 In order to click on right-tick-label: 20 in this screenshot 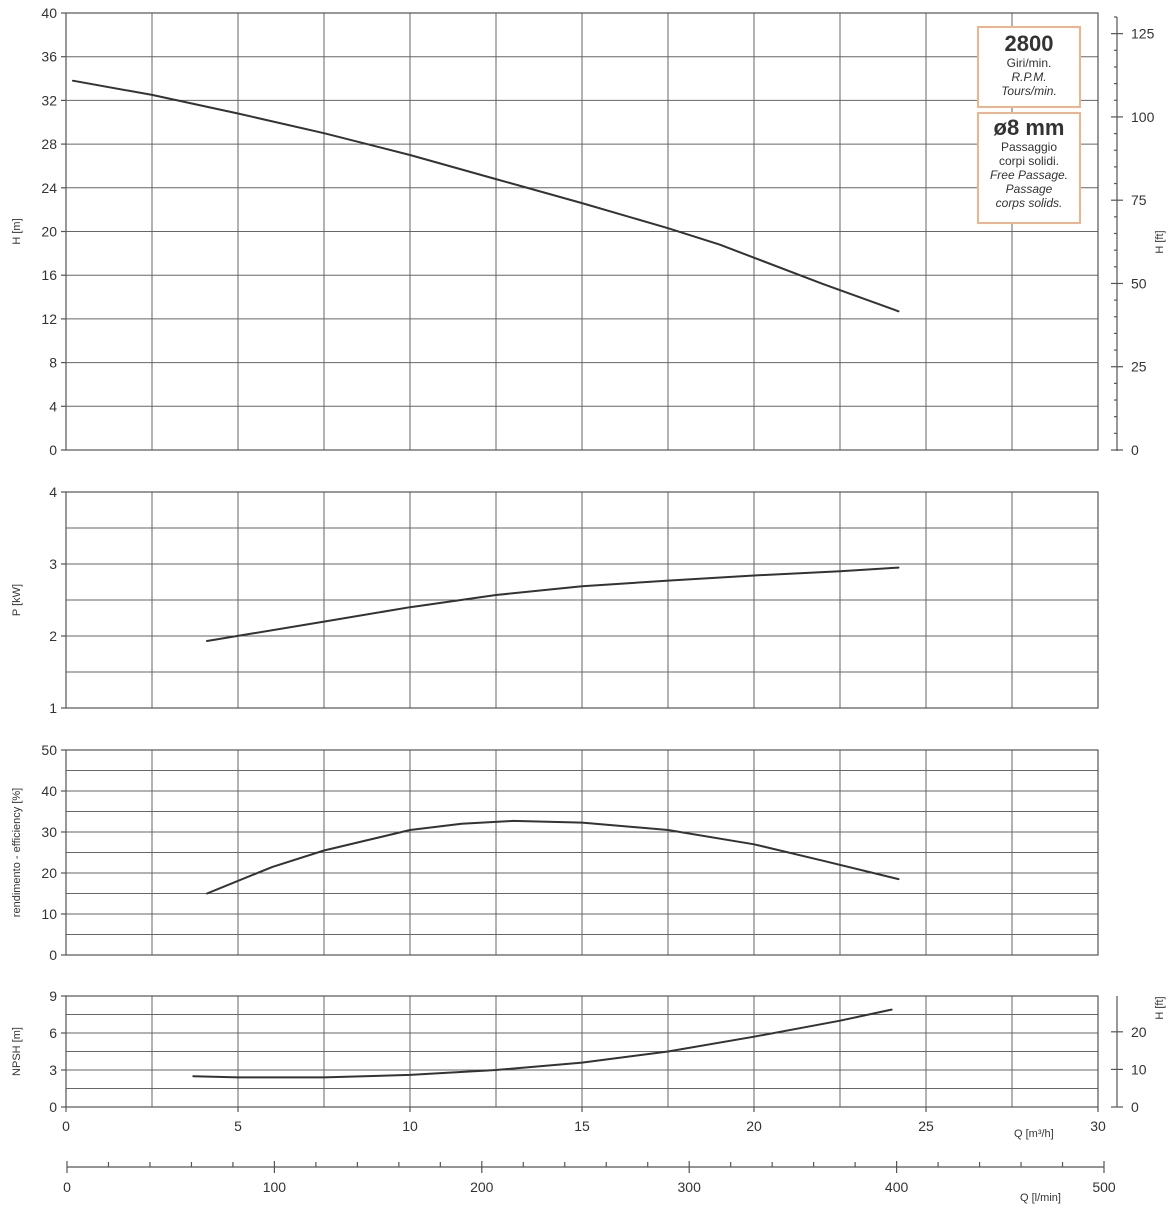, I will do `click(1139, 1032)`.